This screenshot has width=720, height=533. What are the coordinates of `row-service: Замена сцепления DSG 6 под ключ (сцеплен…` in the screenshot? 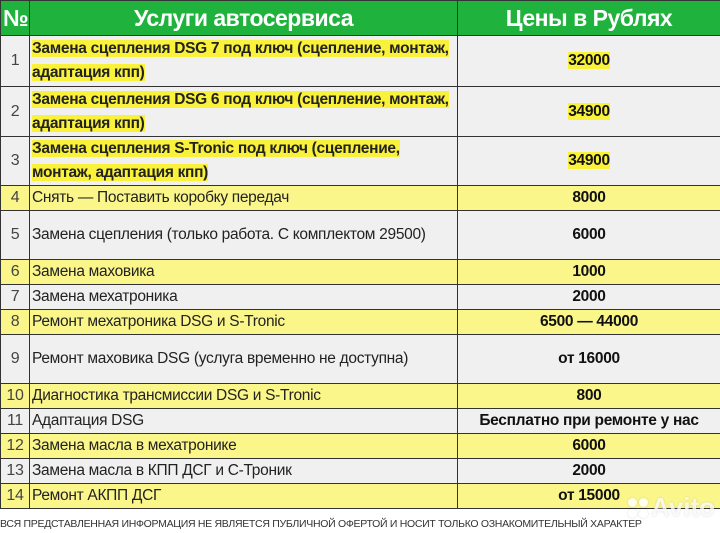 It's located at (240, 111).